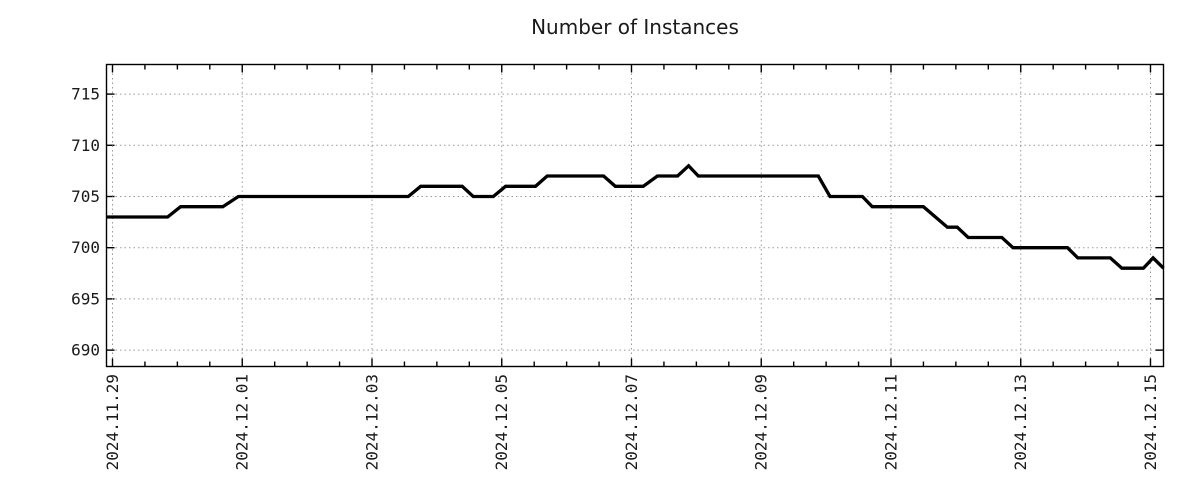 Image resolution: width=1200 pixels, height=500 pixels. Describe the element at coordinates (85, 247) in the screenshot. I see `y-tick-label: 700` at that location.